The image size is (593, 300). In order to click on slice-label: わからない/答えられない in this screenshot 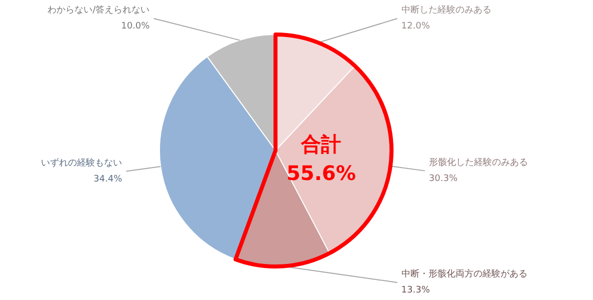, I will do `click(99, 10)`.